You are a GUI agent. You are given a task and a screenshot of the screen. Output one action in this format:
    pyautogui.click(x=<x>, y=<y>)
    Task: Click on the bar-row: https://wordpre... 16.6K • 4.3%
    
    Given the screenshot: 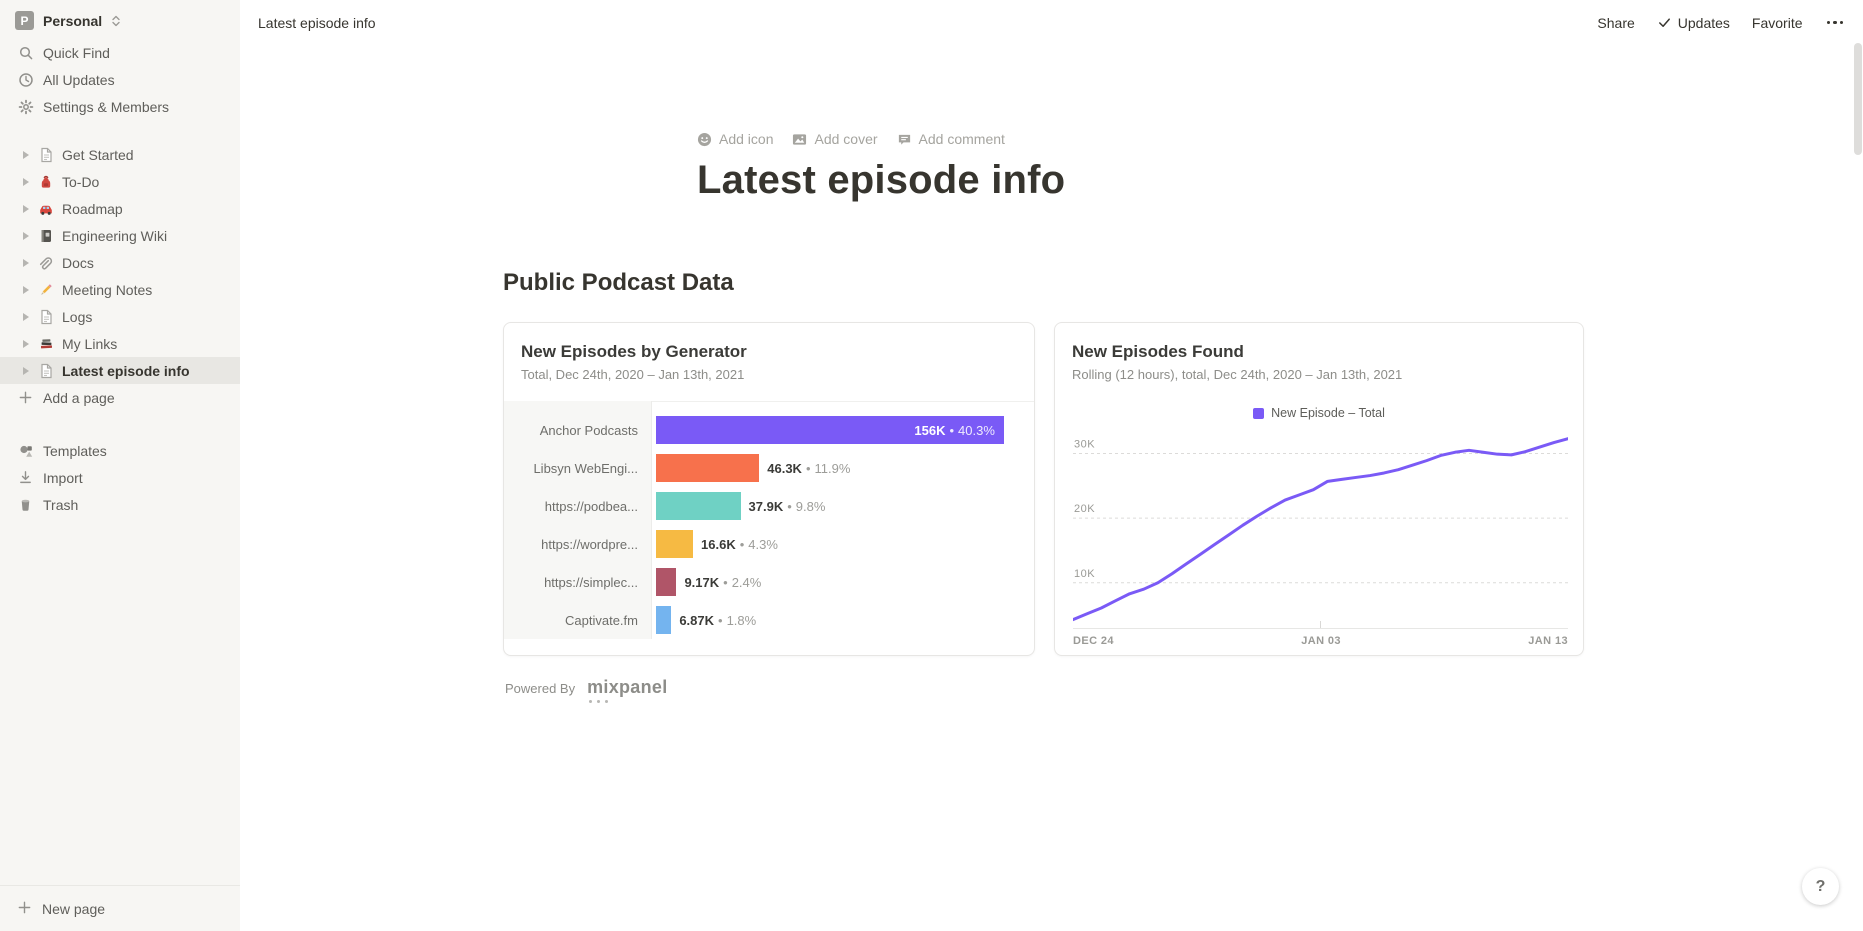 What is the action you would take?
    pyautogui.click(x=769, y=544)
    